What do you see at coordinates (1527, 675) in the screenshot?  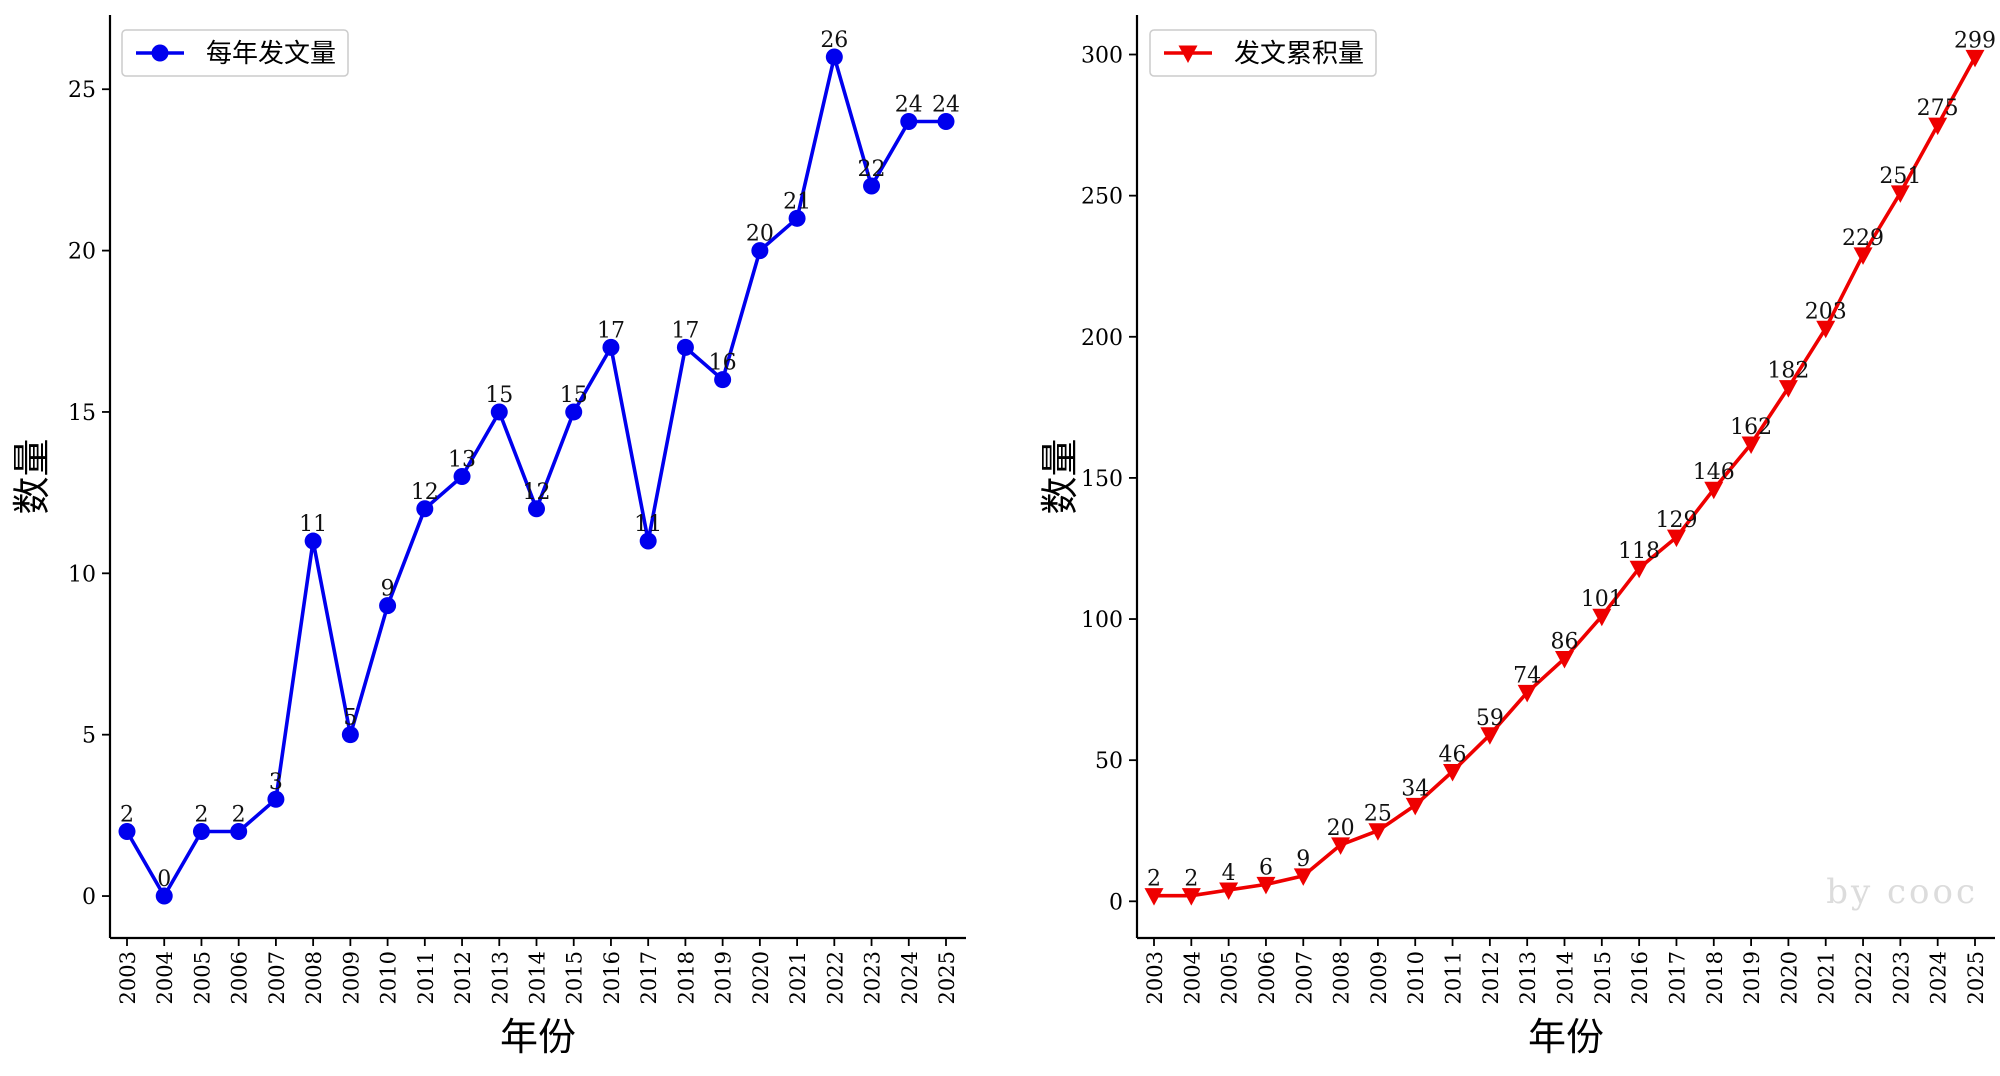 I see `data-label: 74` at bounding box center [1527, 675].